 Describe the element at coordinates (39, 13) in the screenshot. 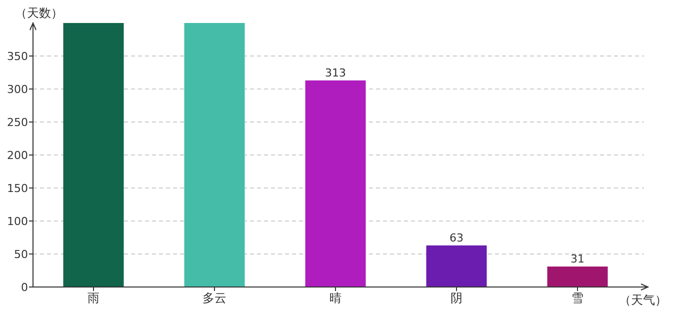

I see `y-axis-title: （天数）` at that location.